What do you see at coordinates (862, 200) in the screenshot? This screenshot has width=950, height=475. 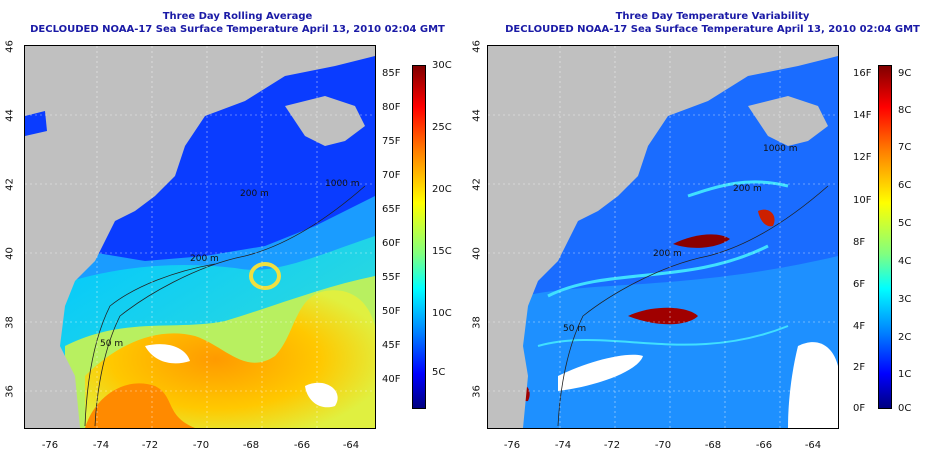 I see `cb-f-label: 10F` at bounding box center [862, 200].